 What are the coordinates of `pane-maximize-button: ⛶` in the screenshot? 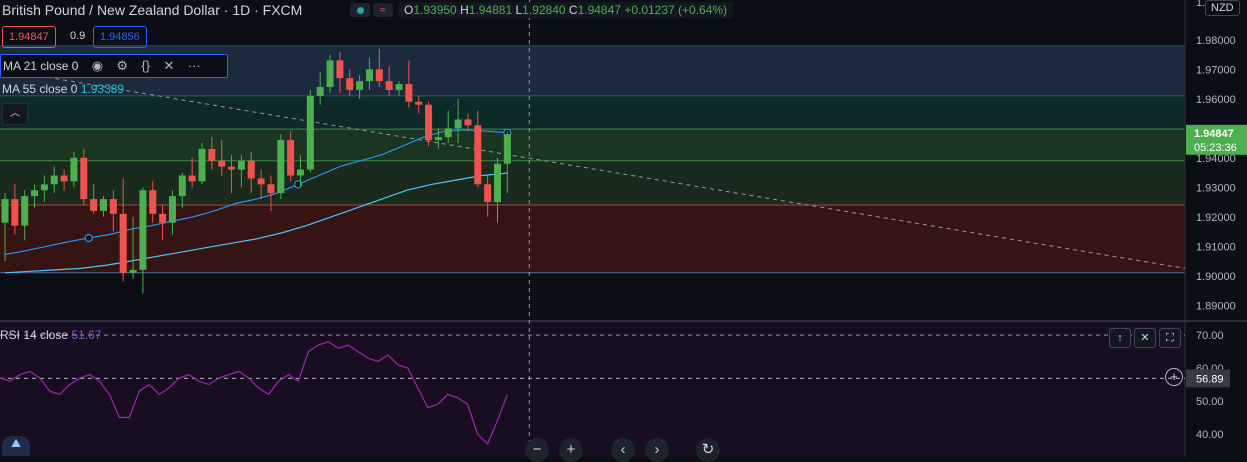 It's located at (1170, 338).